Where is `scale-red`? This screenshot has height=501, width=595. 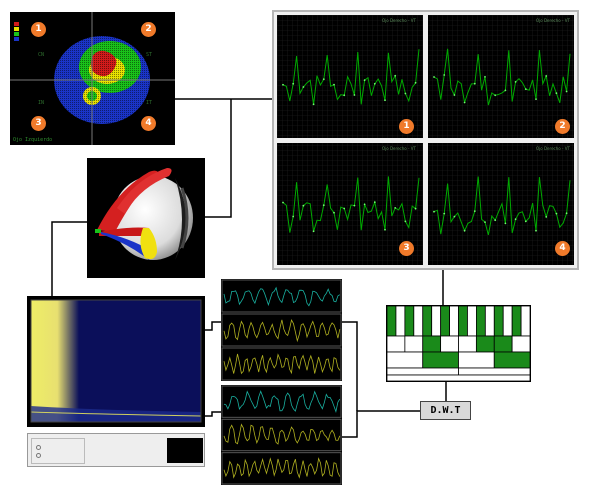 scale-red is located at coordinates (16, 24).